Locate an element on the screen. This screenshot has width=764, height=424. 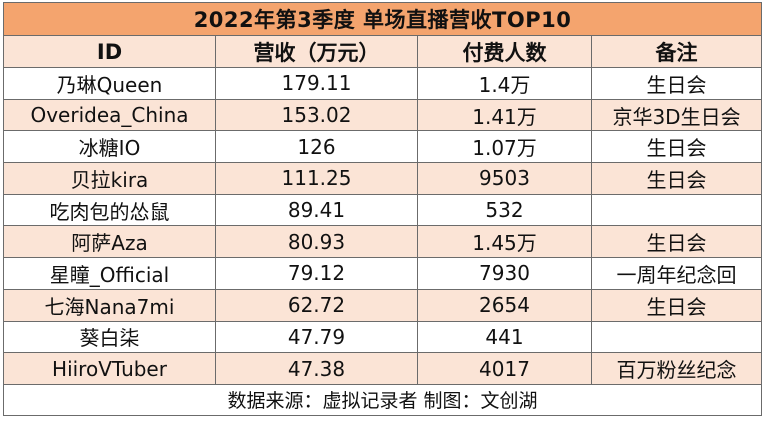
table-row: HiiroVTuber 47.38 4017 百万粉丝纪念 is located at coordinates (383, 368).